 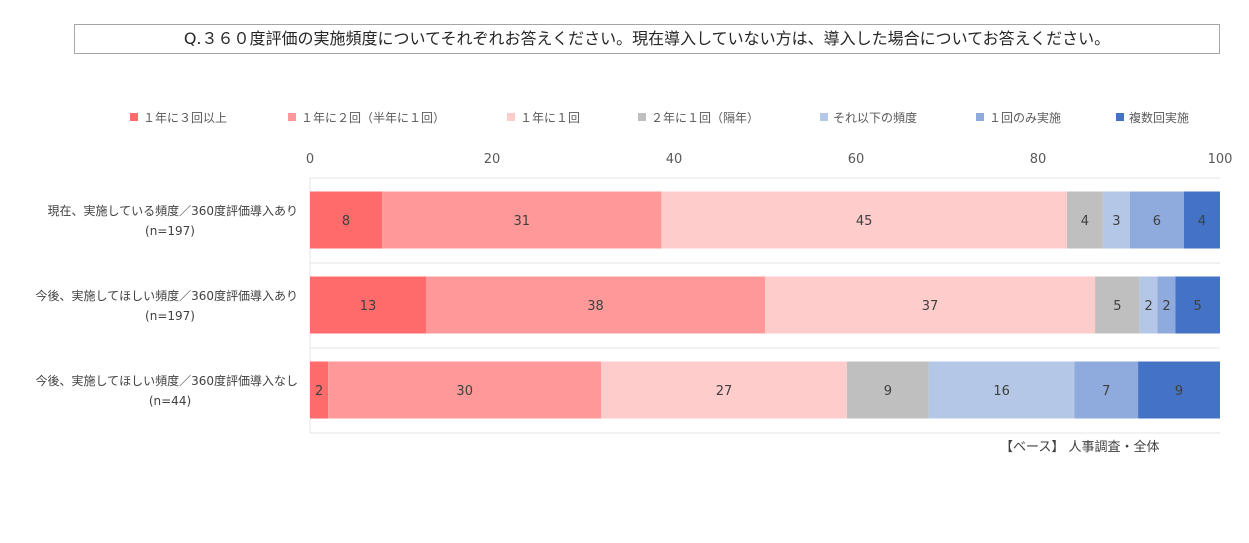 I want to click on data-label: 16, so click(x=1001, y=391).